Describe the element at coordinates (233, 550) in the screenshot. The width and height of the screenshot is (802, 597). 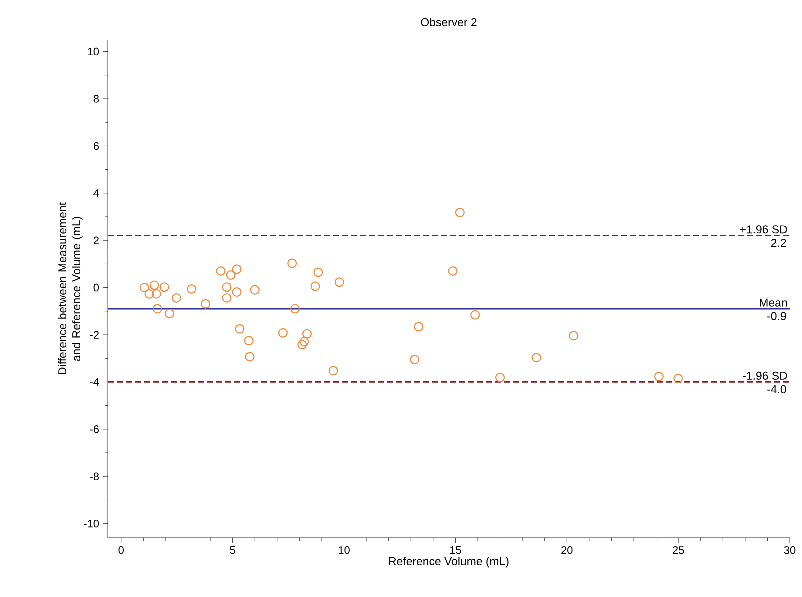
I see `x-tick-label: 5` at that location.